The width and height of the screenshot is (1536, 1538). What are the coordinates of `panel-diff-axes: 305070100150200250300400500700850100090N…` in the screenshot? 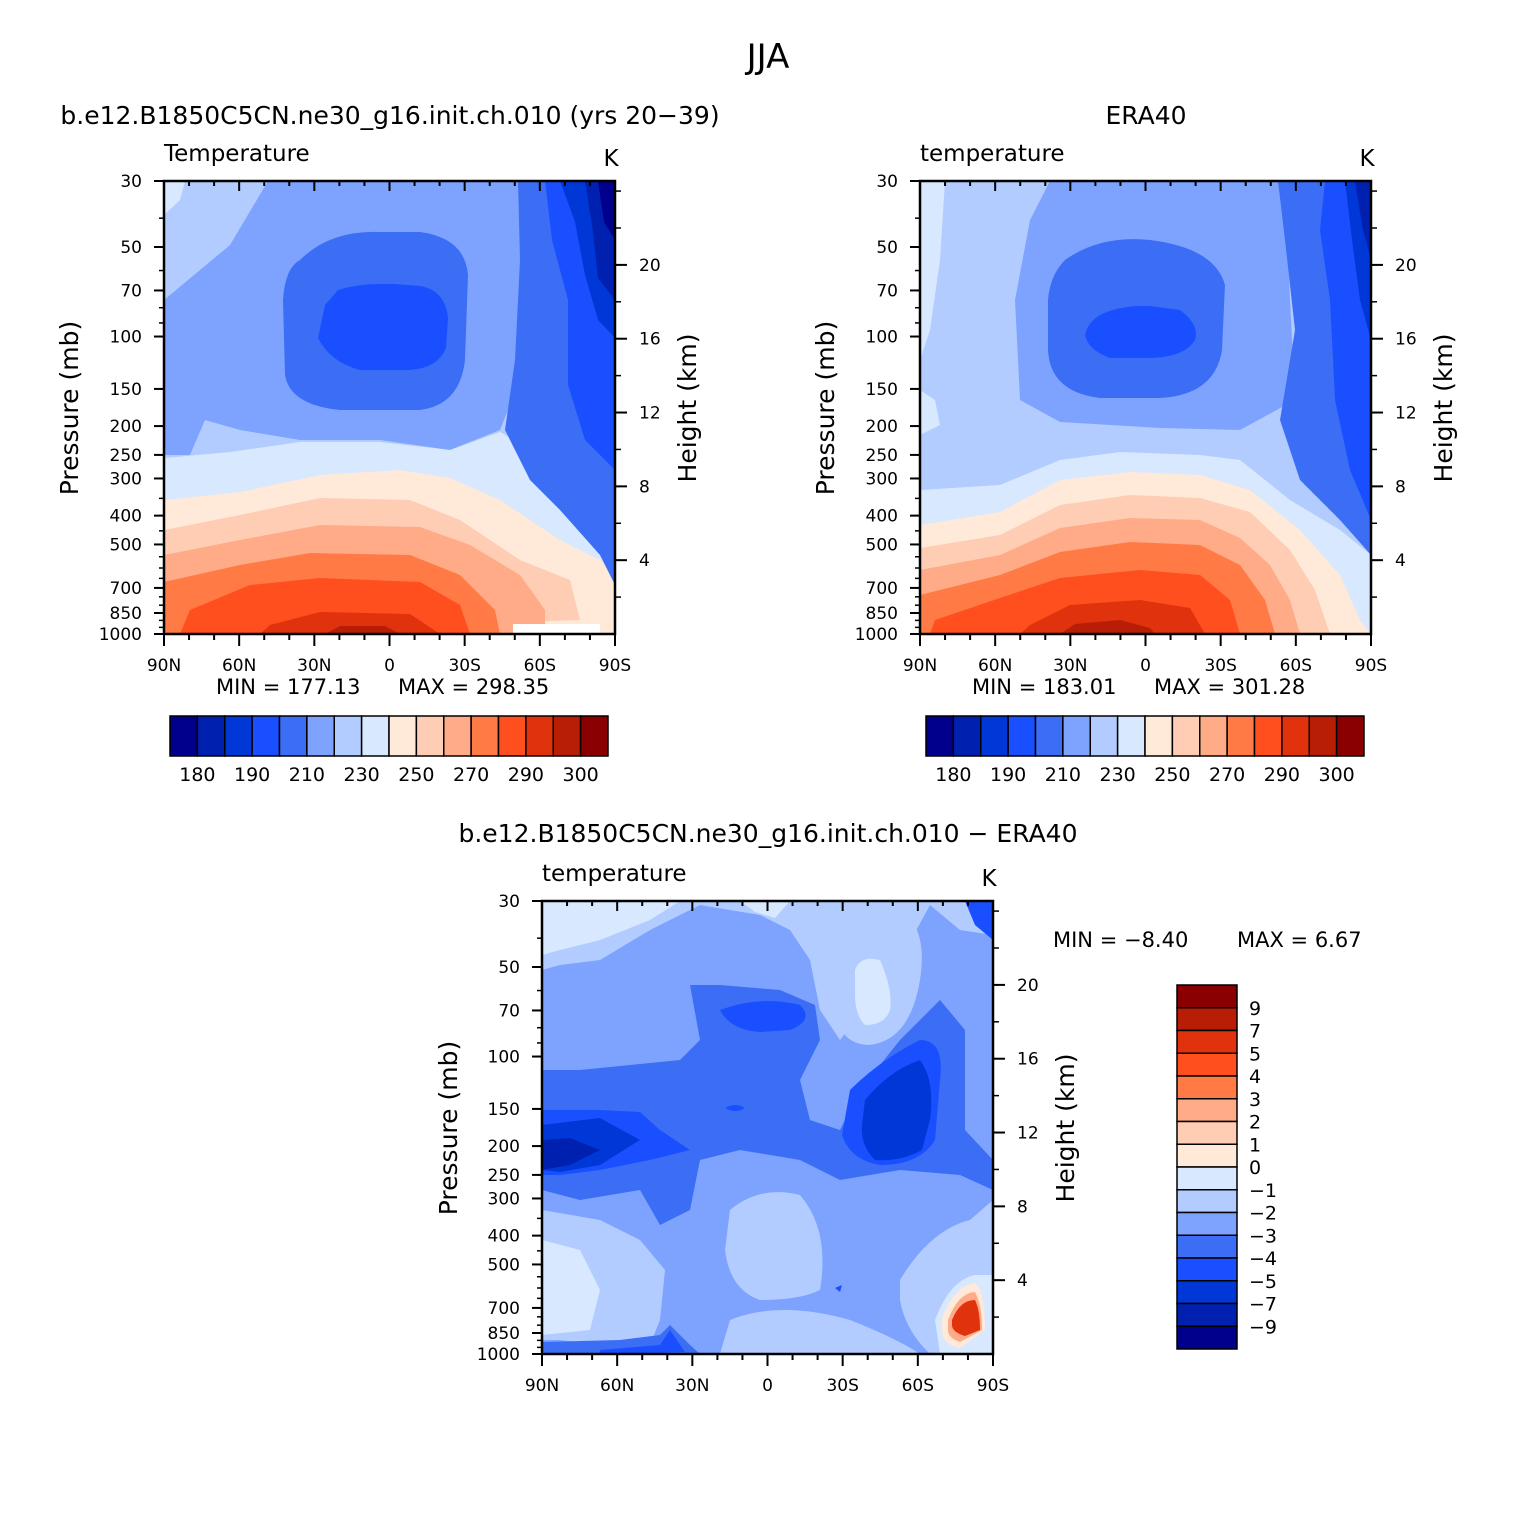 It's located at (758, 1144).